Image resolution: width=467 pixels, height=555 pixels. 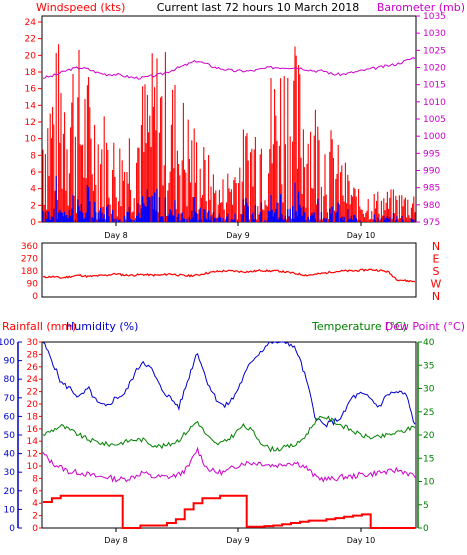 What do you see at coordinates (436, 271) in the screenshot?
I see `compass-label: S` at bounding box center [436, 271].